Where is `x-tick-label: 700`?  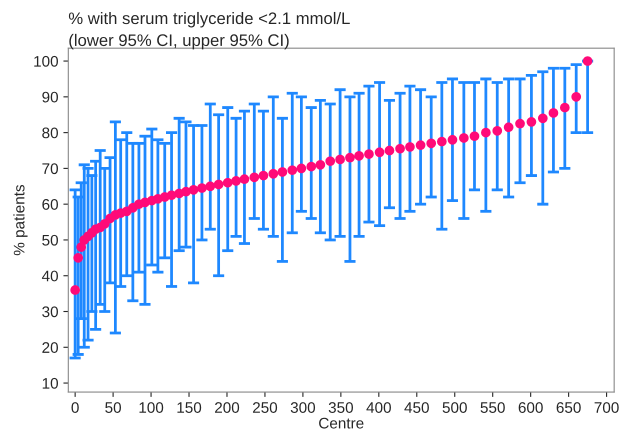
x-tick-label: 700 is located at coordinates (606, 407).